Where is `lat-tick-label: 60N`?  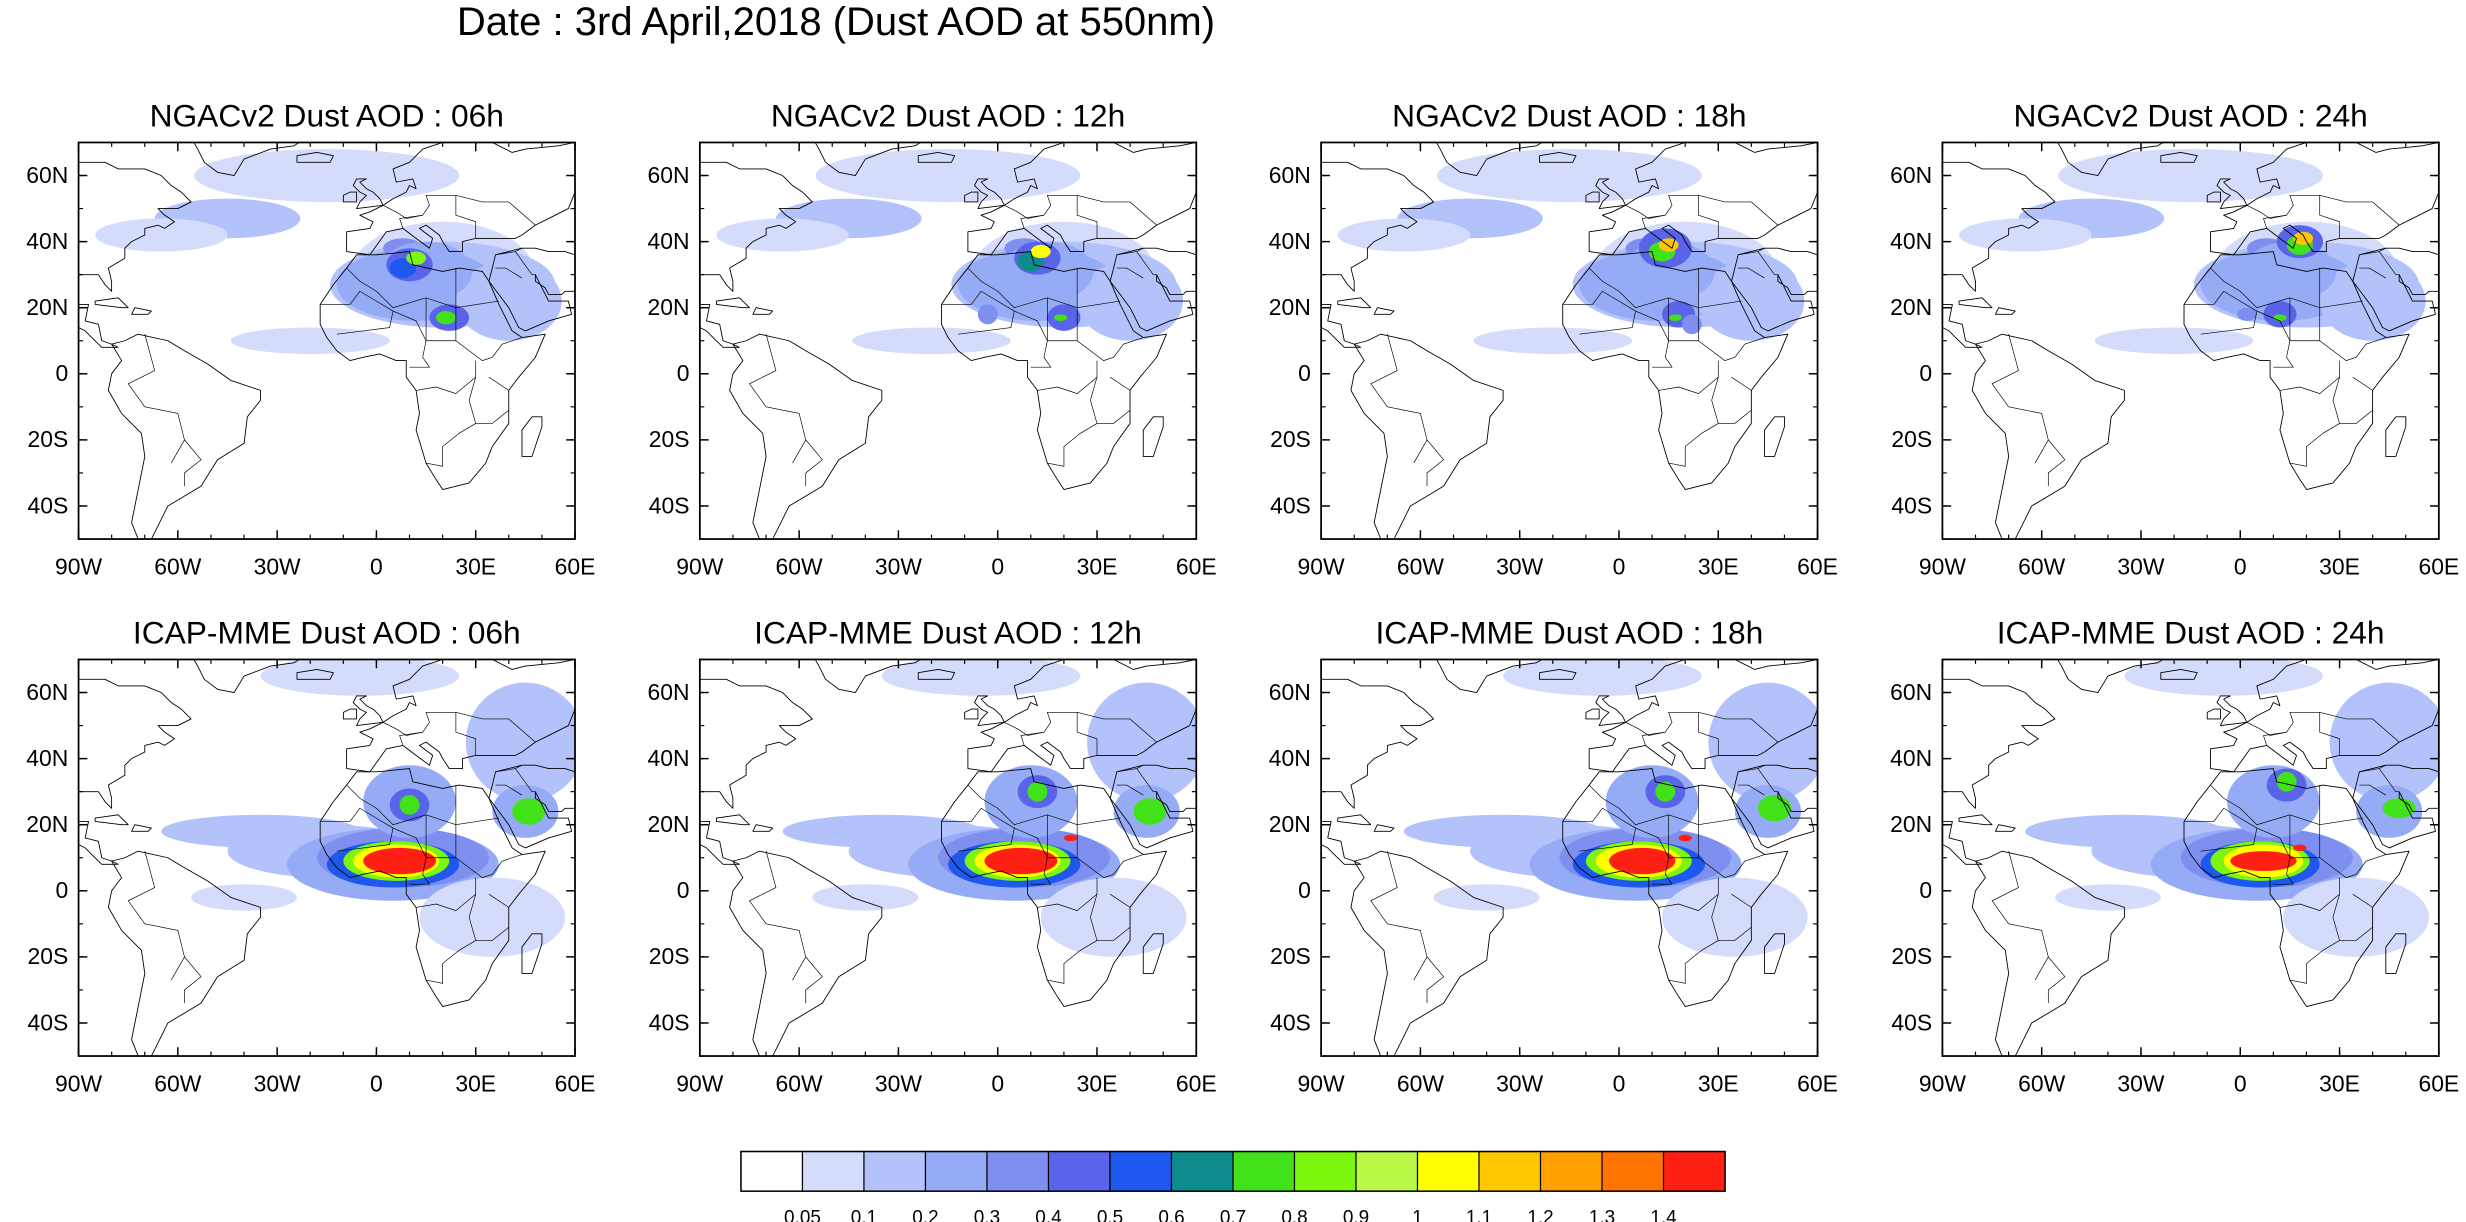
lat-tick-label: 60N is located at coordinates (1290, 175).